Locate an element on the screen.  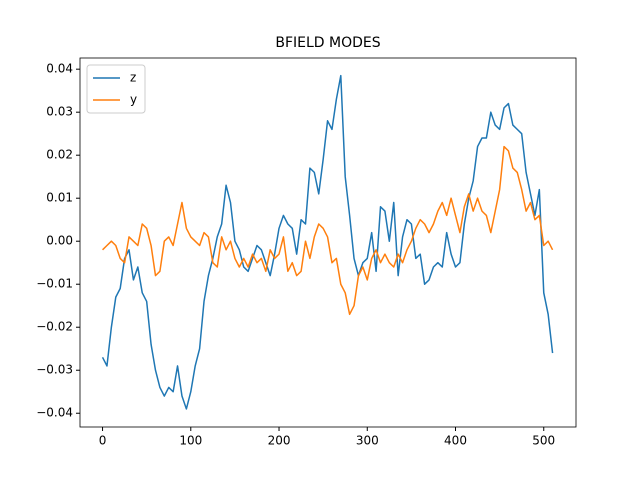
x-tick-label: 300 is located at coordinates (367, 441).